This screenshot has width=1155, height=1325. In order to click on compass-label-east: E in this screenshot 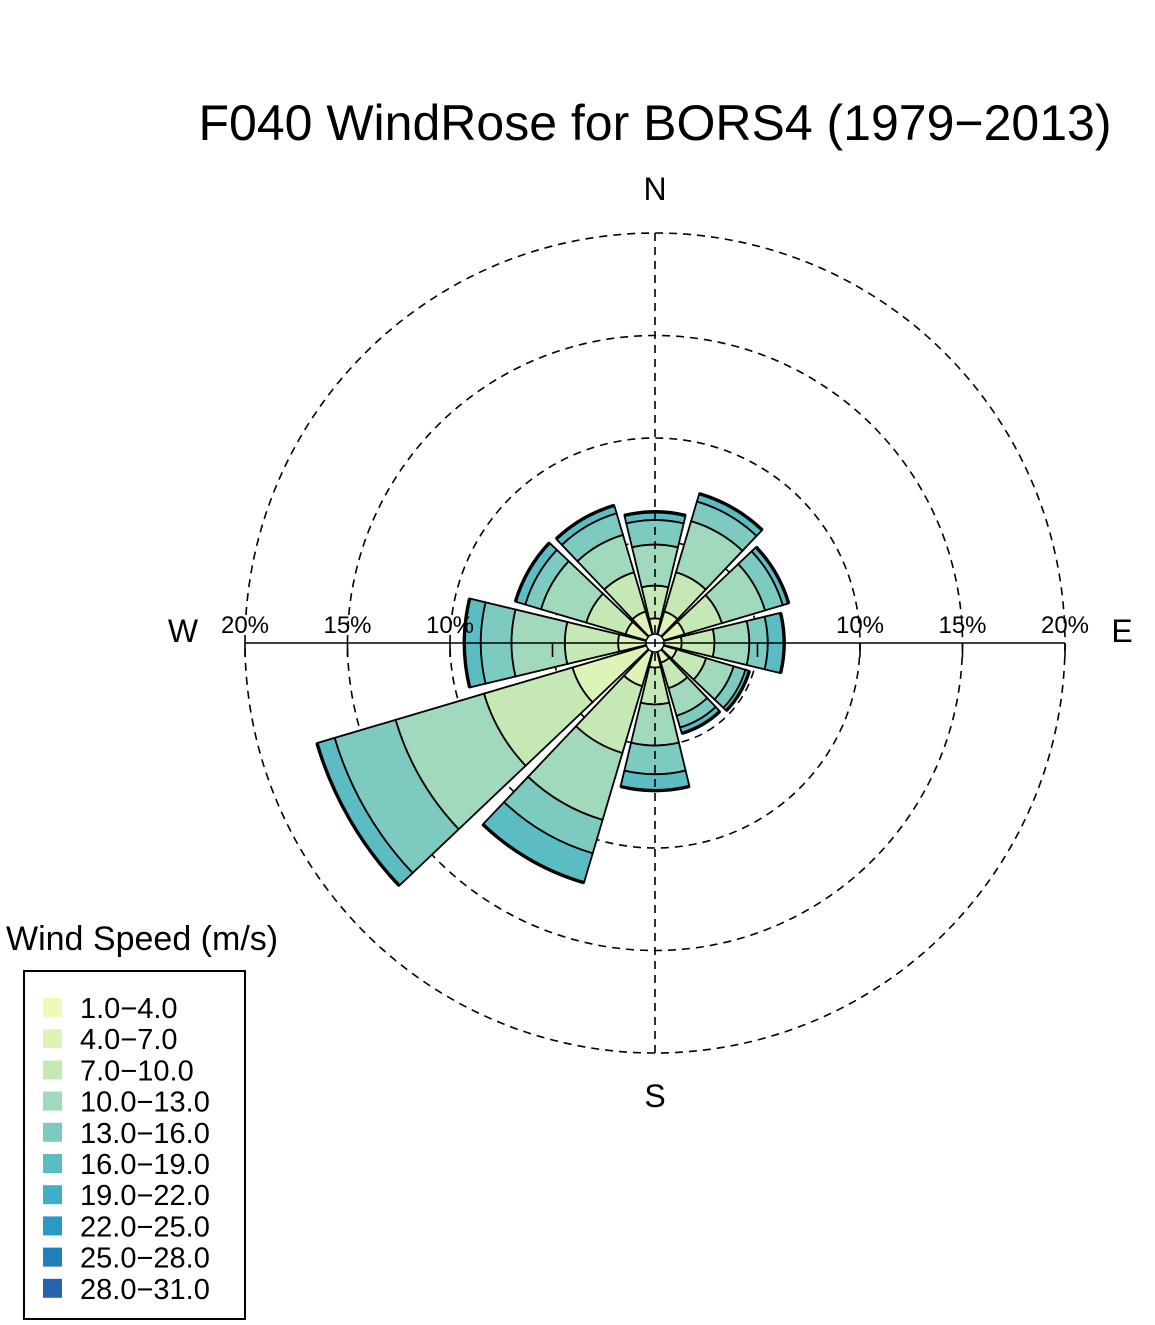, I will do `click(1121, 631)`.